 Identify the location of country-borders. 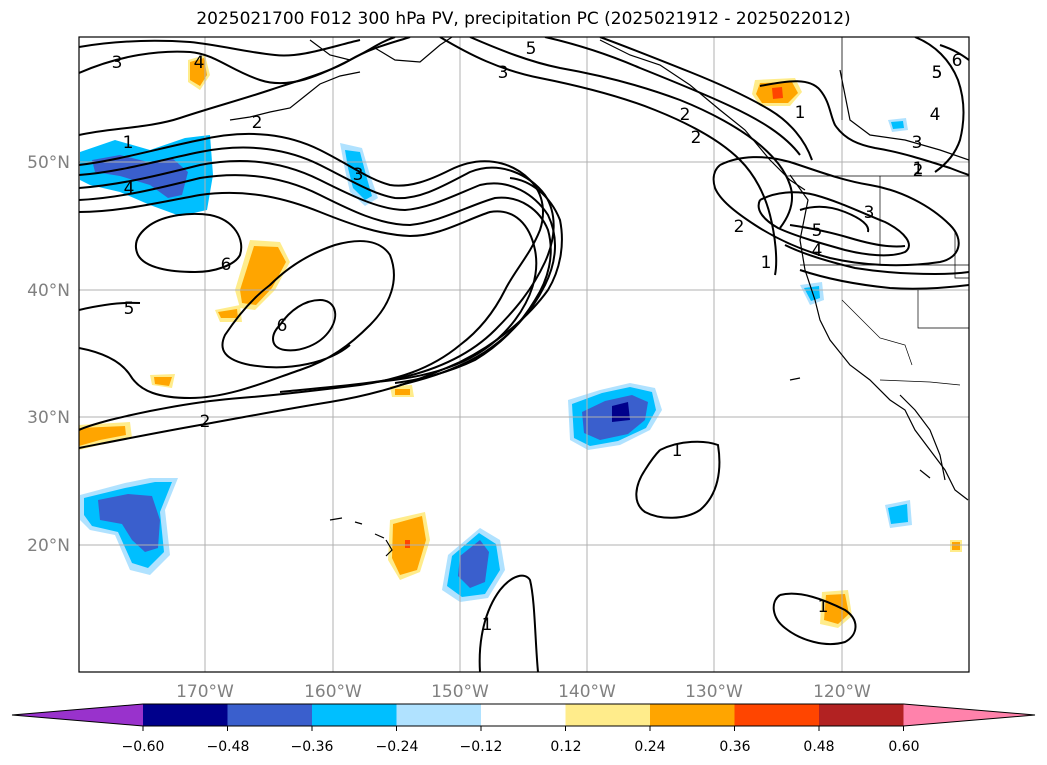
(877, 211).